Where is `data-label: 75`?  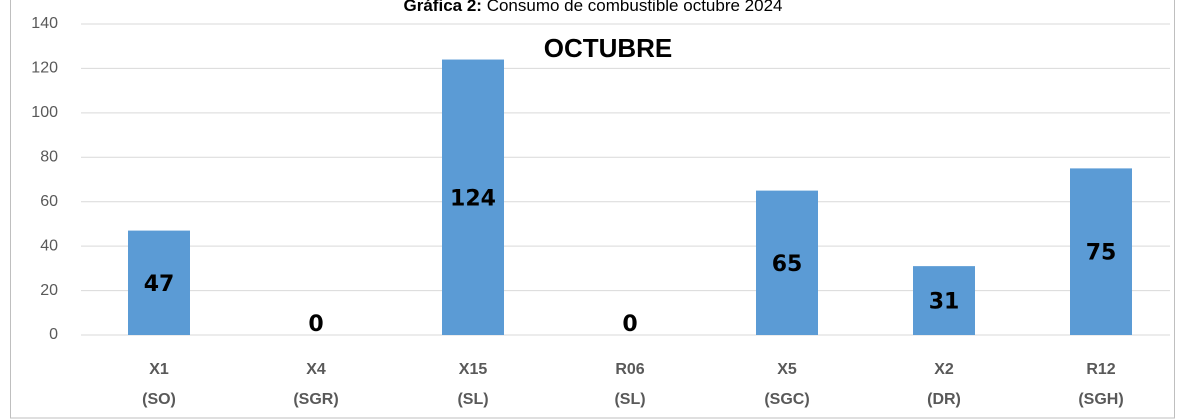 data-label: 75 is located at coordinates (1101, 253).